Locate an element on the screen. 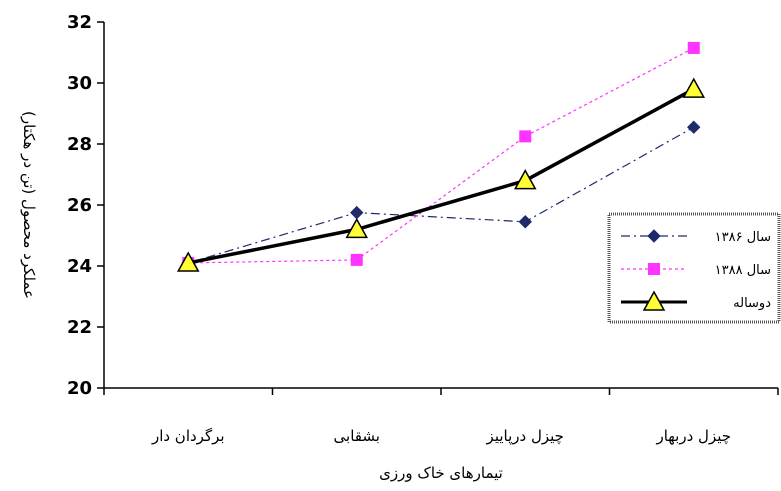  y-tick-label: 24 is located at coordinates (79, 266).